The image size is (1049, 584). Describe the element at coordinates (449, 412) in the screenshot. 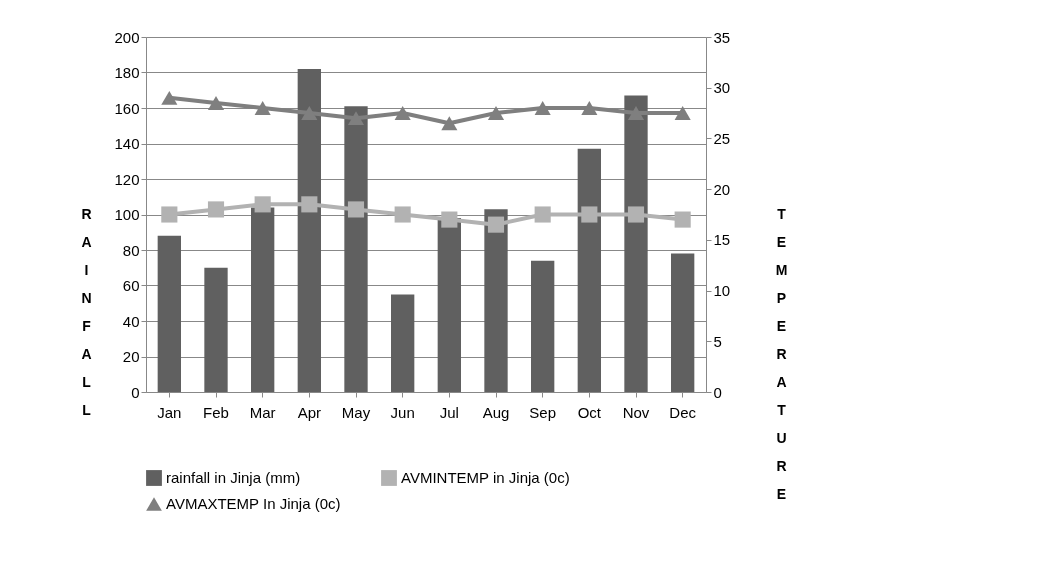

I see `x-tick-label: Jul` at that location.